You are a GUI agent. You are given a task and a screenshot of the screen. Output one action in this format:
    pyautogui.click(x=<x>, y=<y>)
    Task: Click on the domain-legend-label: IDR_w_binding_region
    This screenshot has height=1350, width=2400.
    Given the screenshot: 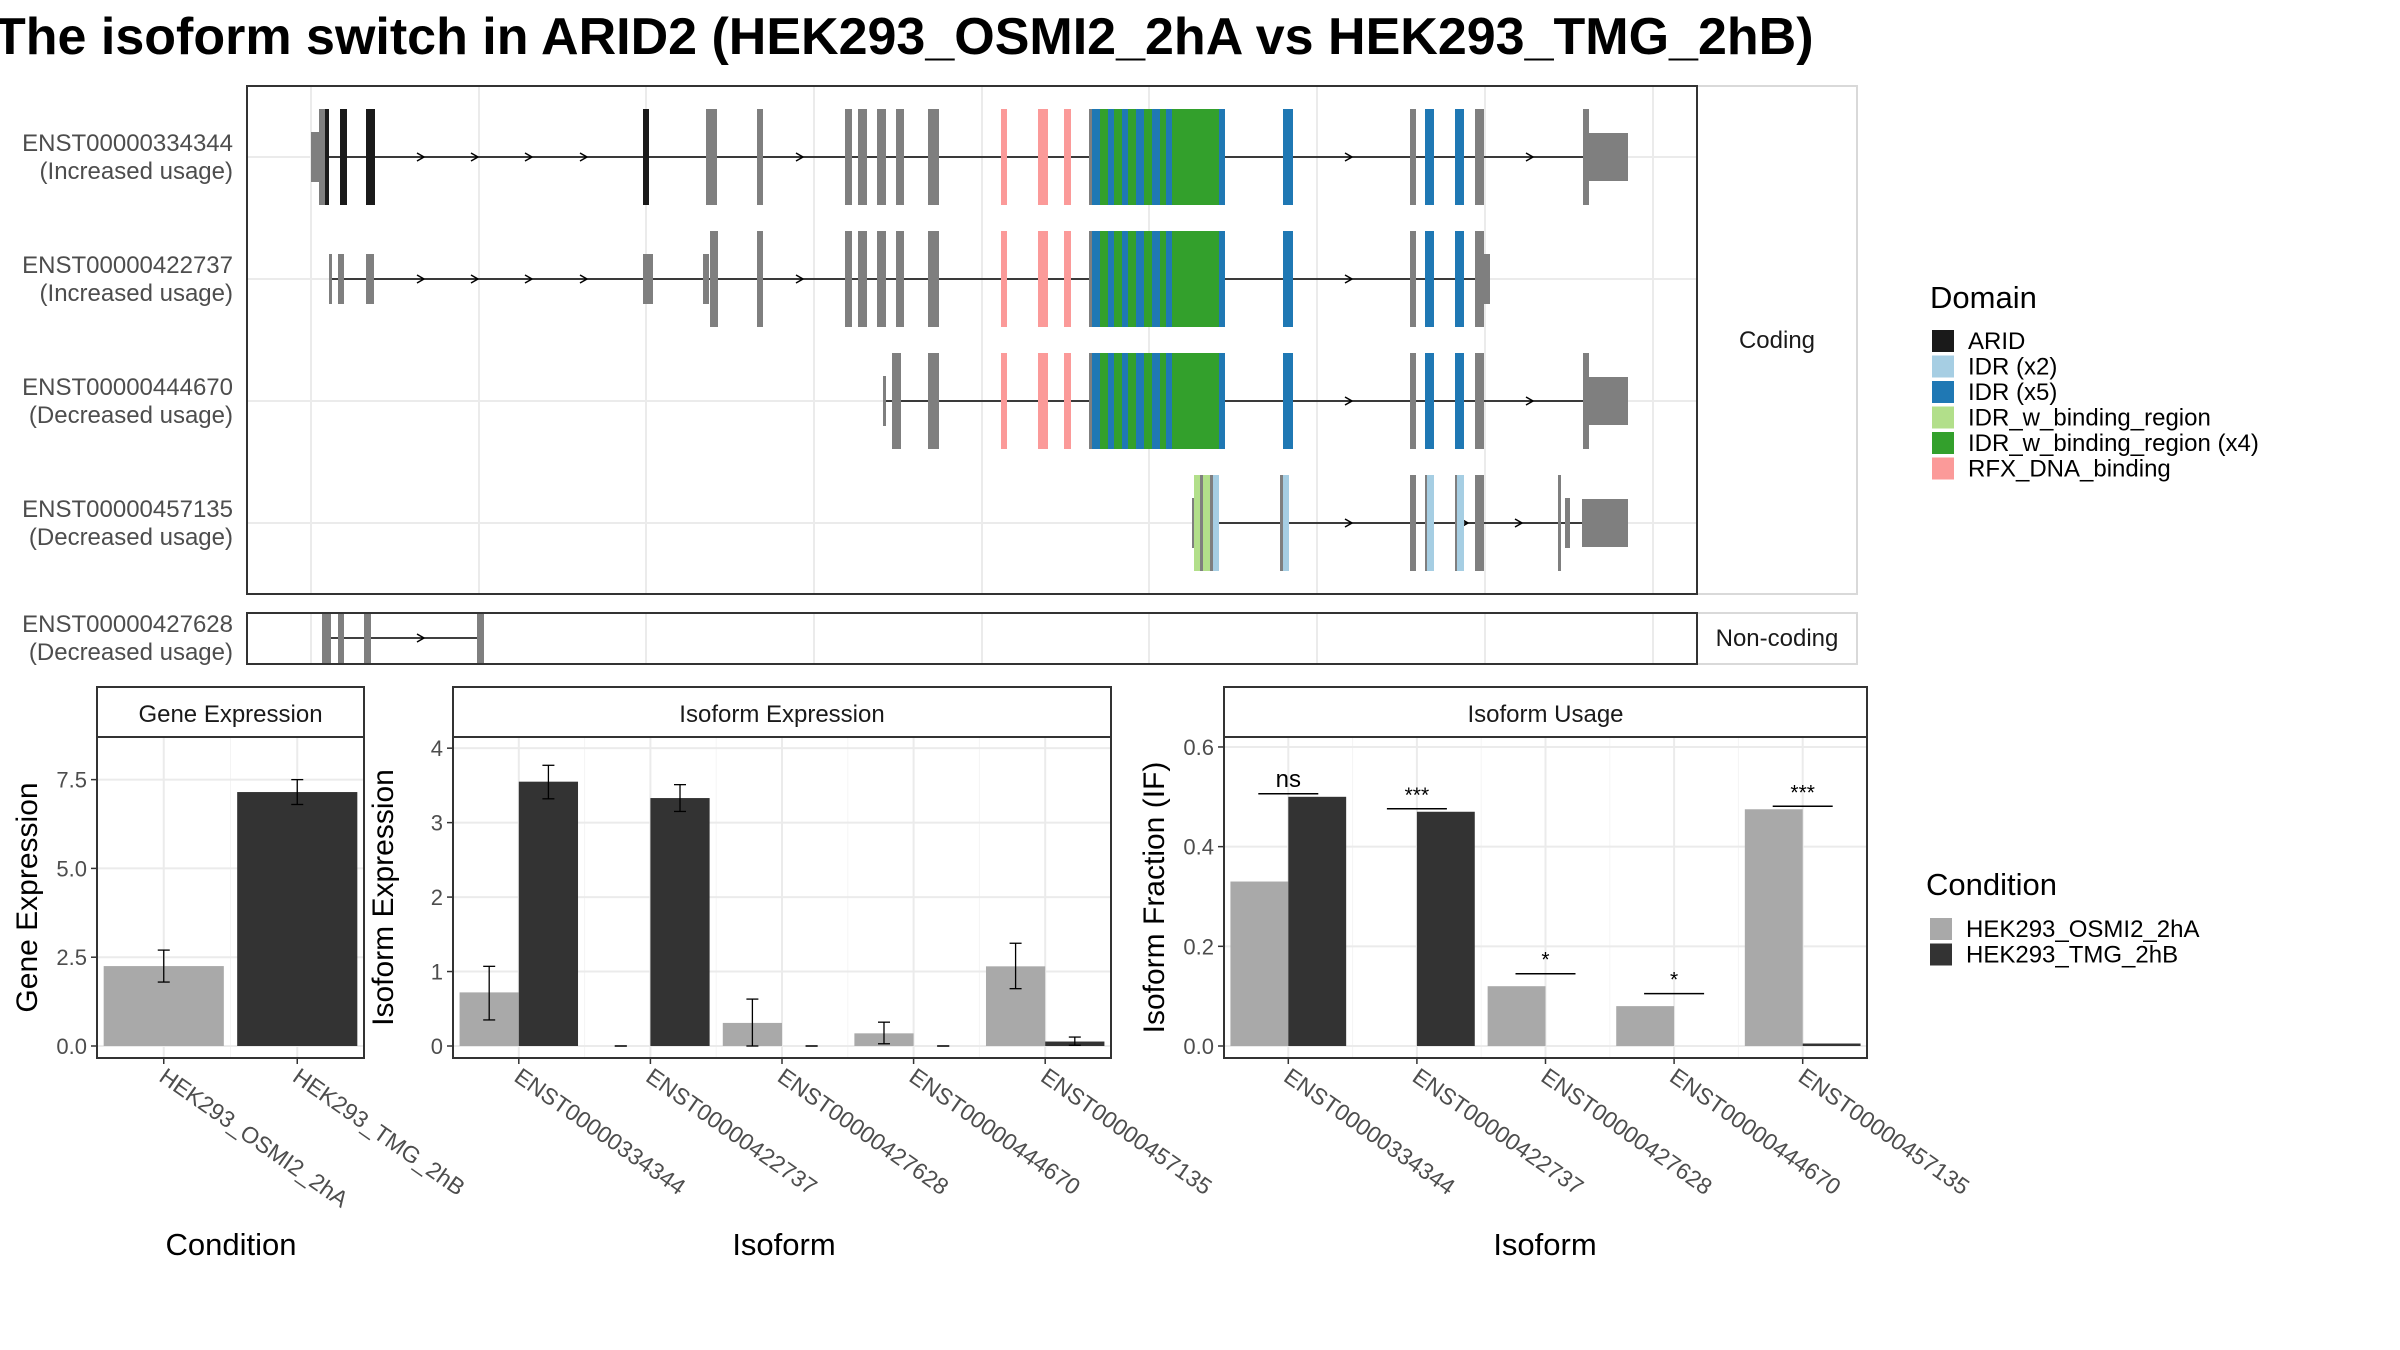 What is the action you would take?
    pyautogui.click(x=2089, y=418)
    